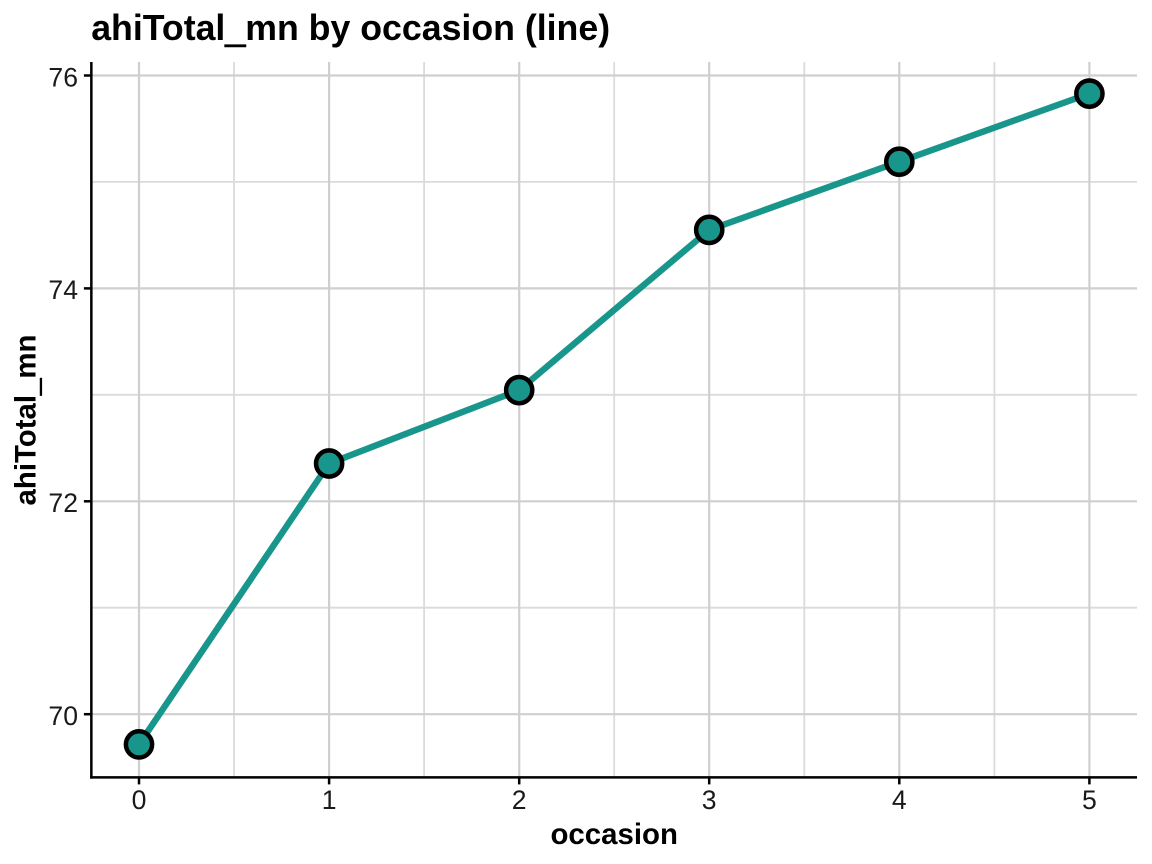 This screenshot has width=1152, height=864. Describe the element at coordinates (63, 77) in the screenshot. I see `svg-text: 76` at that location.